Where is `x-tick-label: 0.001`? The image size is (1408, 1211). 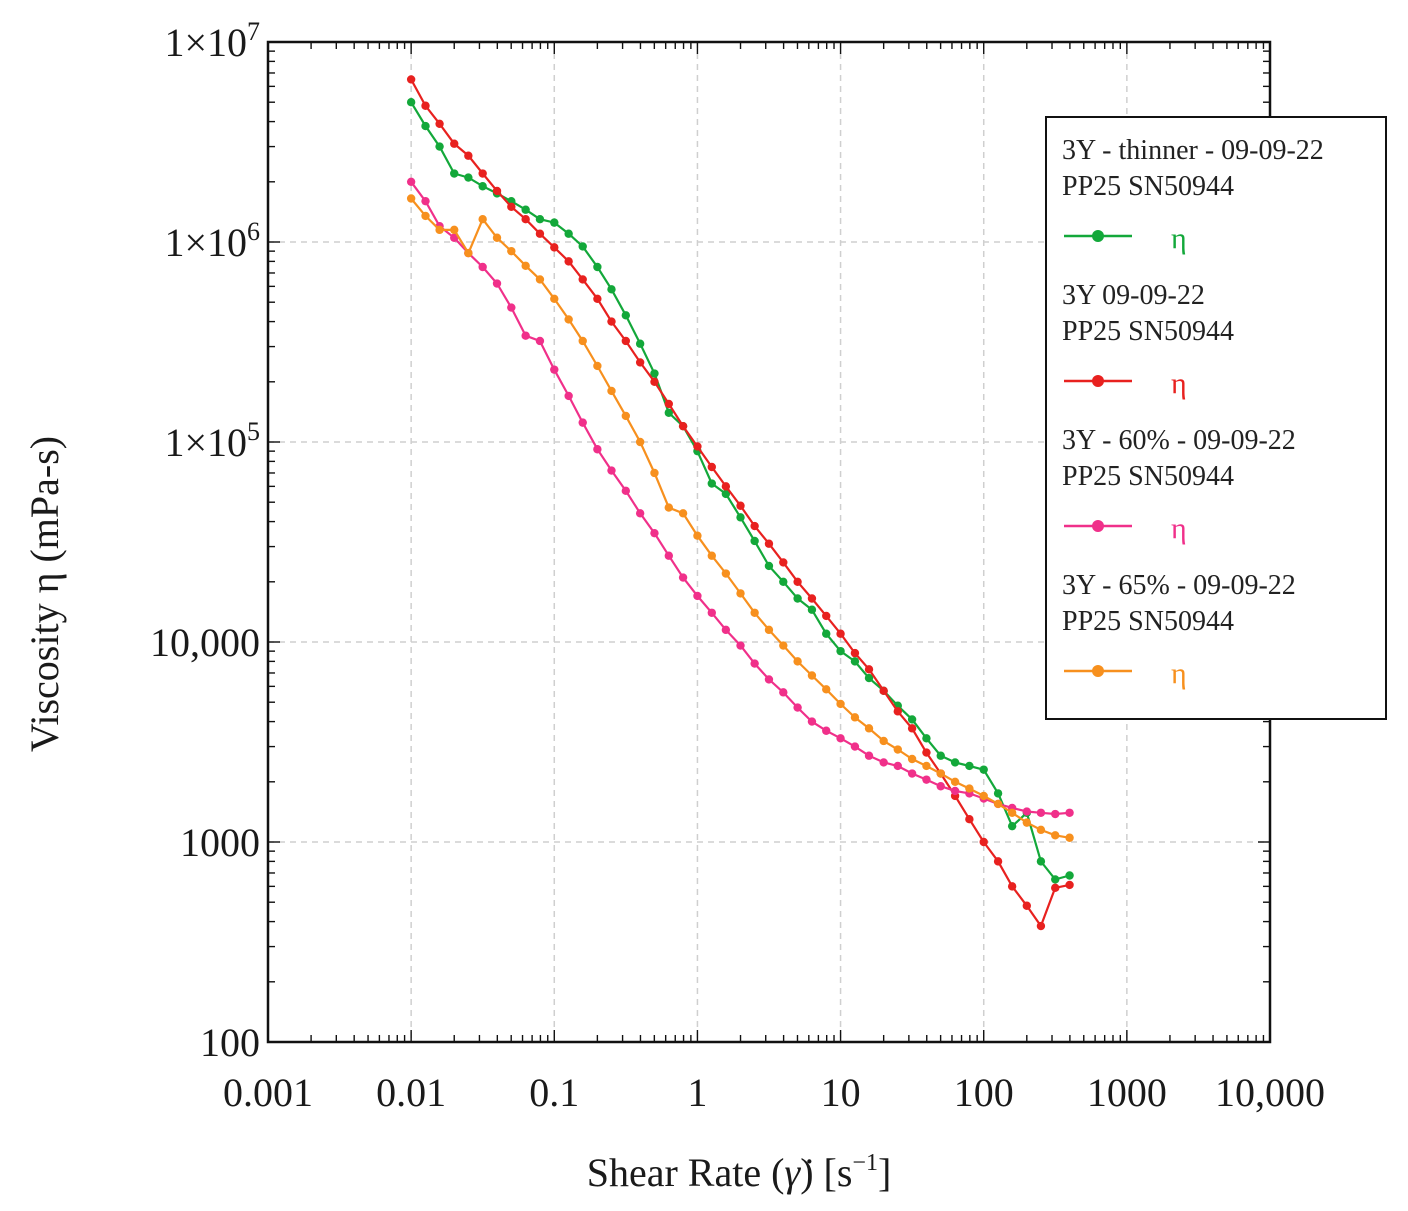
x-tick-label: 0.001 is located at coordinates (268, 1092).